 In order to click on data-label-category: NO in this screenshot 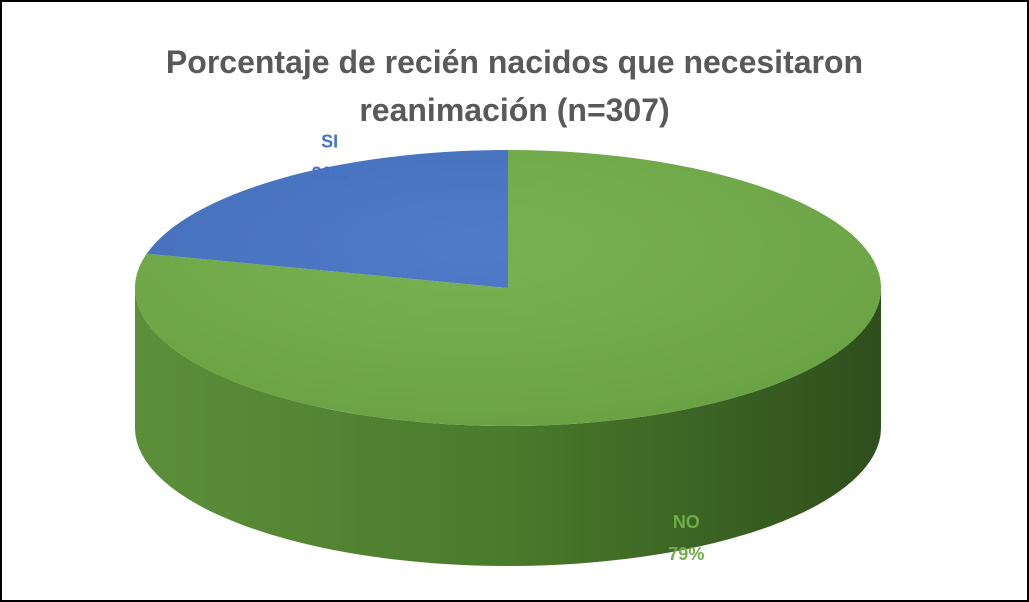, I will do `click(686, 522)`.